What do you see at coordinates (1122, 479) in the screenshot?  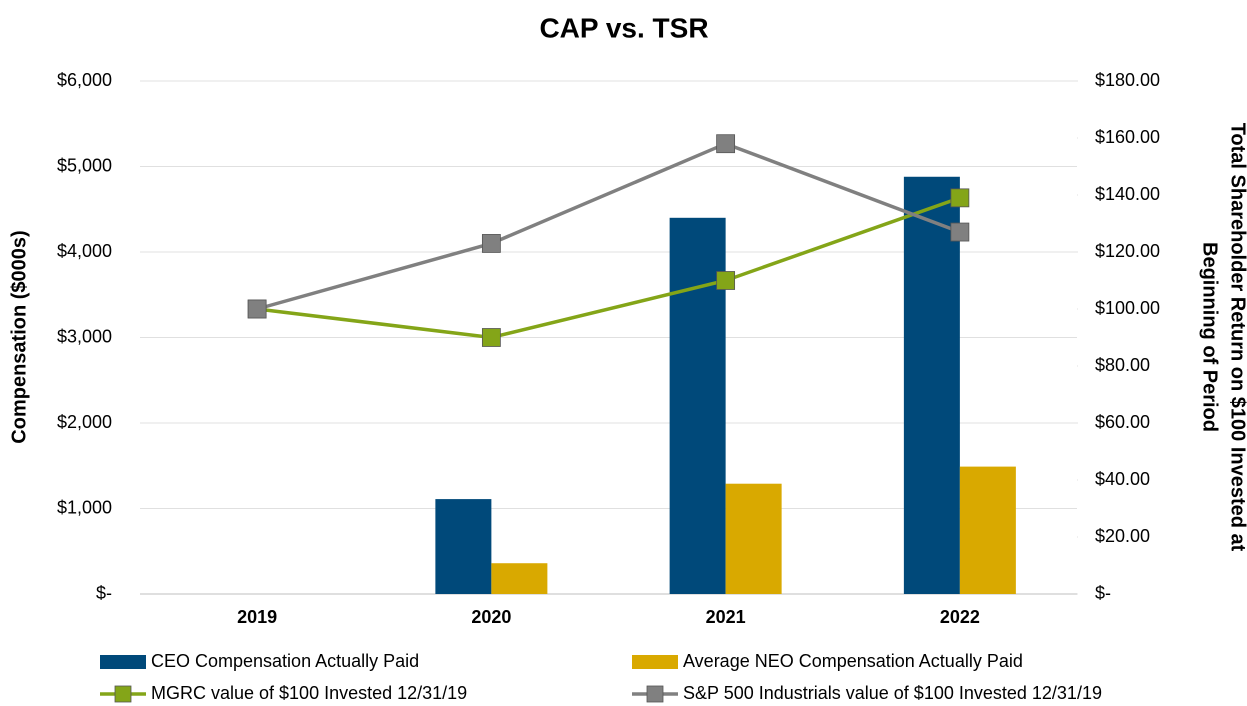 I see `y2-tick-label: $40.00` at bounding box center [1122, 479].